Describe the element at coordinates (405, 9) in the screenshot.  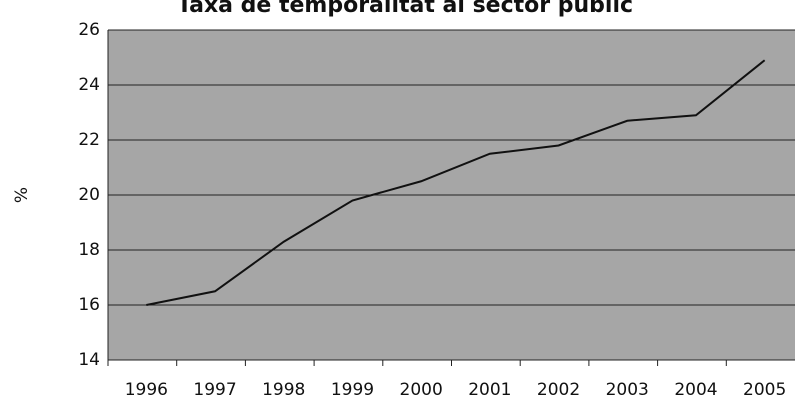
I see `chart-title: Taxa de temporalitat al sector públic` at that location.